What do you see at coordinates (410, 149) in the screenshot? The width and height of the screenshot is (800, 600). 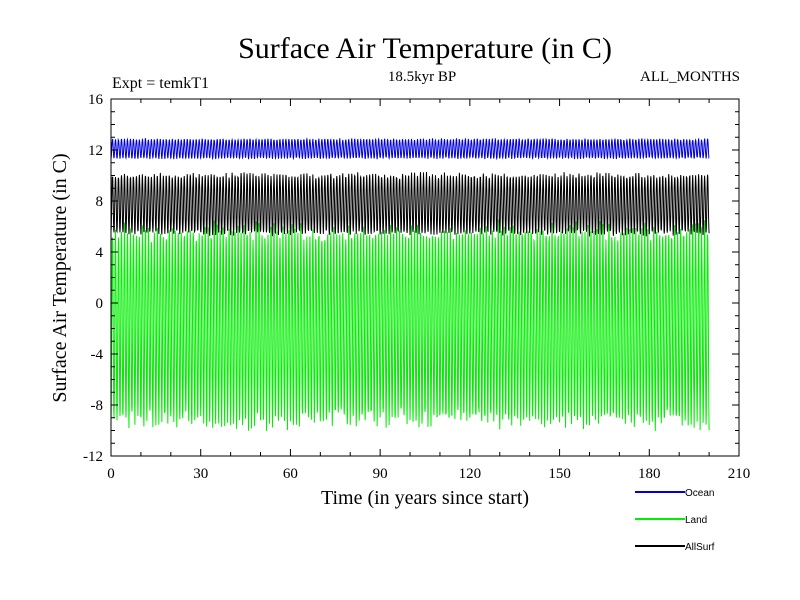 I see `series-ocean` at bounding box center [410, 149].